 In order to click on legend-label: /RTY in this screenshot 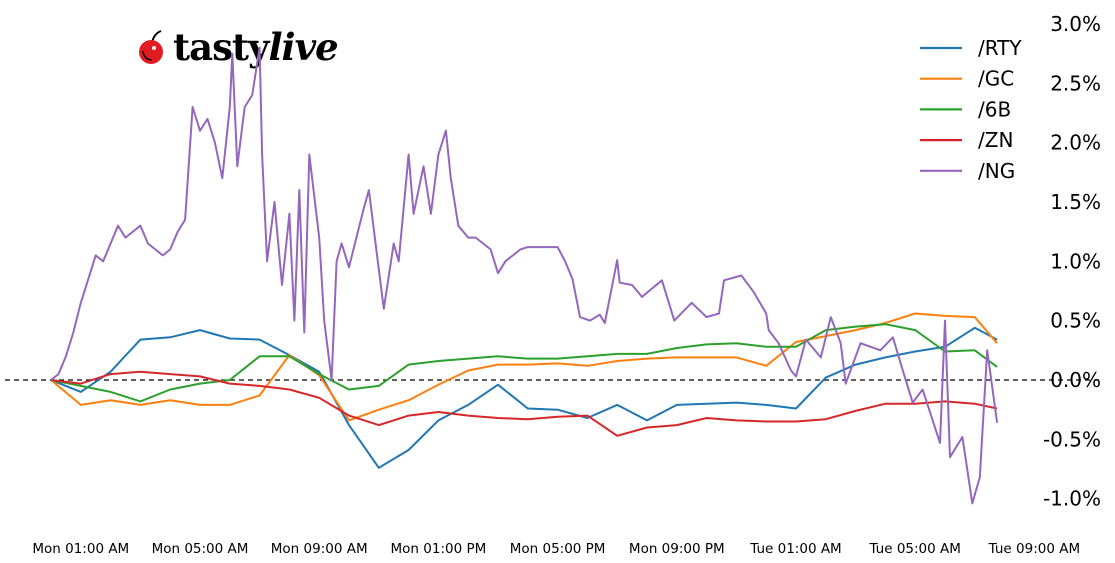, I will do `click(1000, 48)`.